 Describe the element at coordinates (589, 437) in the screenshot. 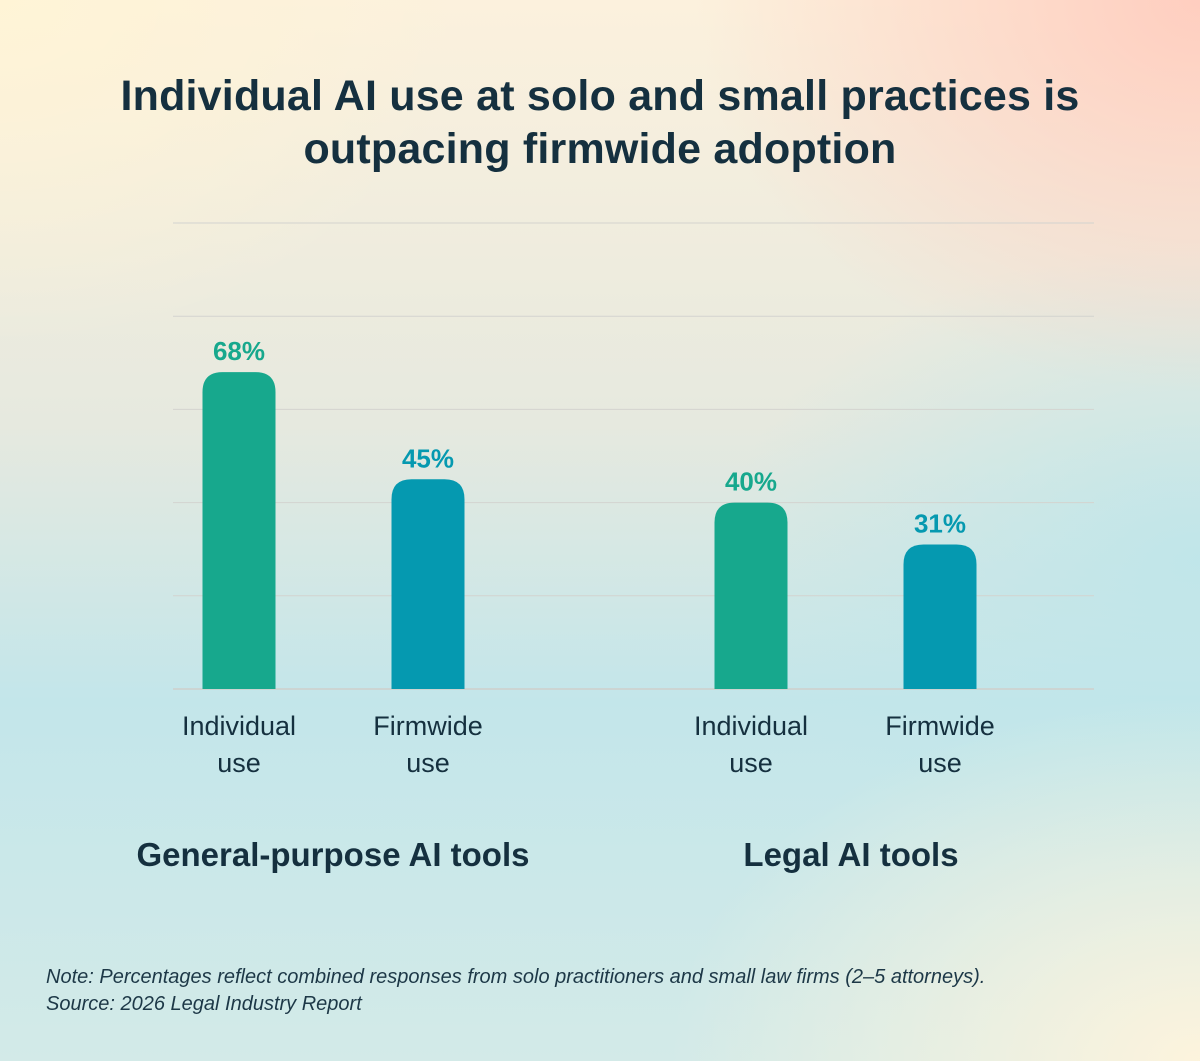

I see `value-labels: 68% 45% 40% 31%` at that location.